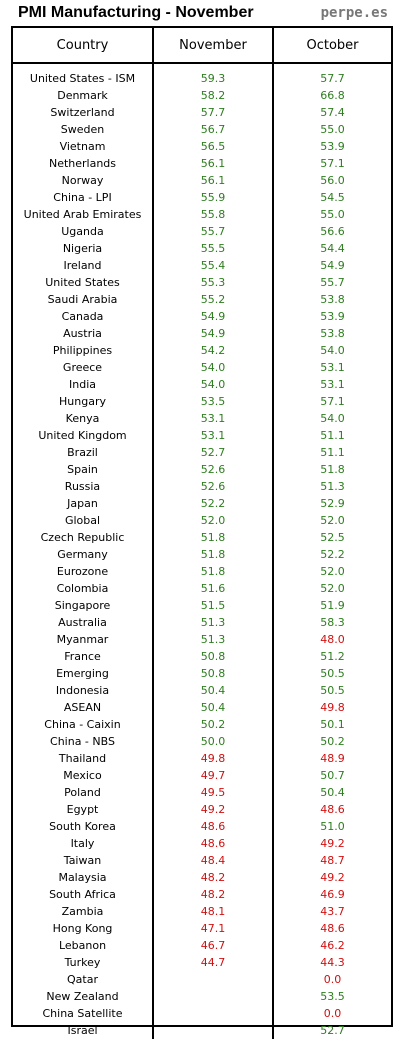  What do you see at coordinates (331, 928) in the screenshot?
I see `october-value: 48.6` at bounding box center [331, 928].